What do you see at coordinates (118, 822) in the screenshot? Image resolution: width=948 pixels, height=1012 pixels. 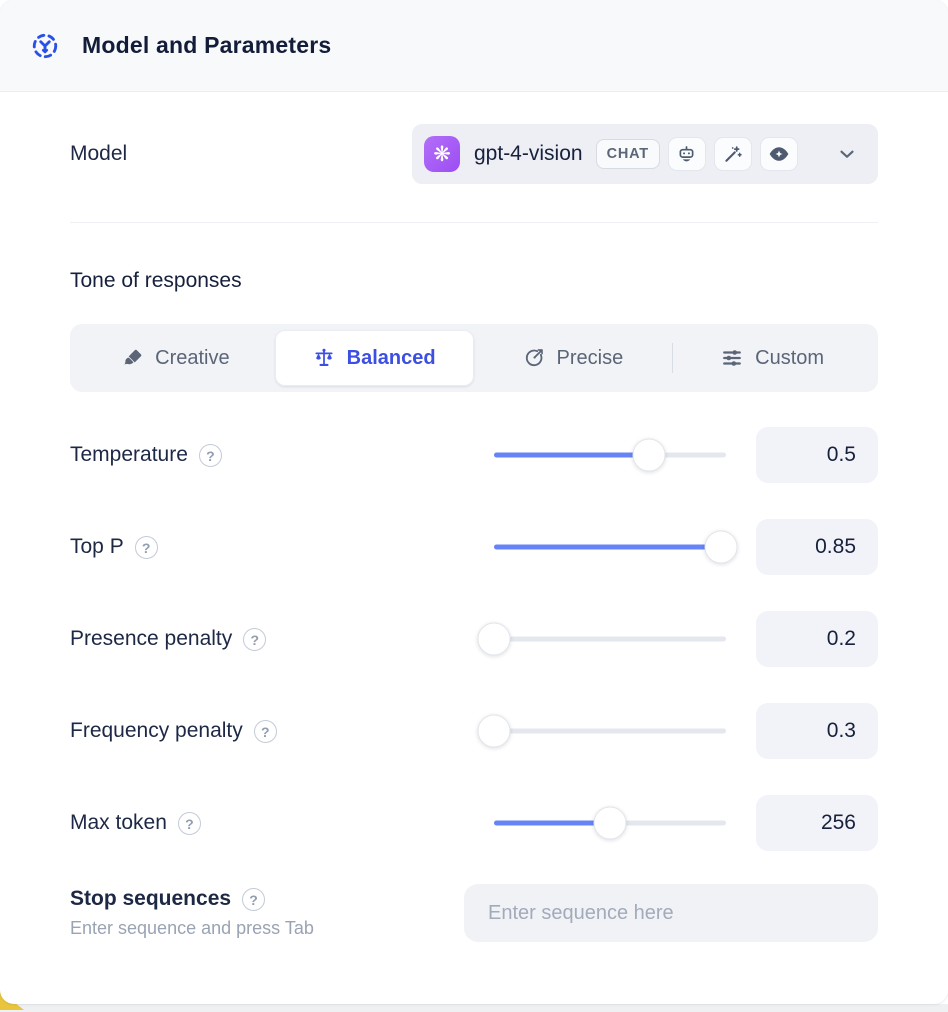 I see `parameter-label: Max token` at bounding box center [118, 822].